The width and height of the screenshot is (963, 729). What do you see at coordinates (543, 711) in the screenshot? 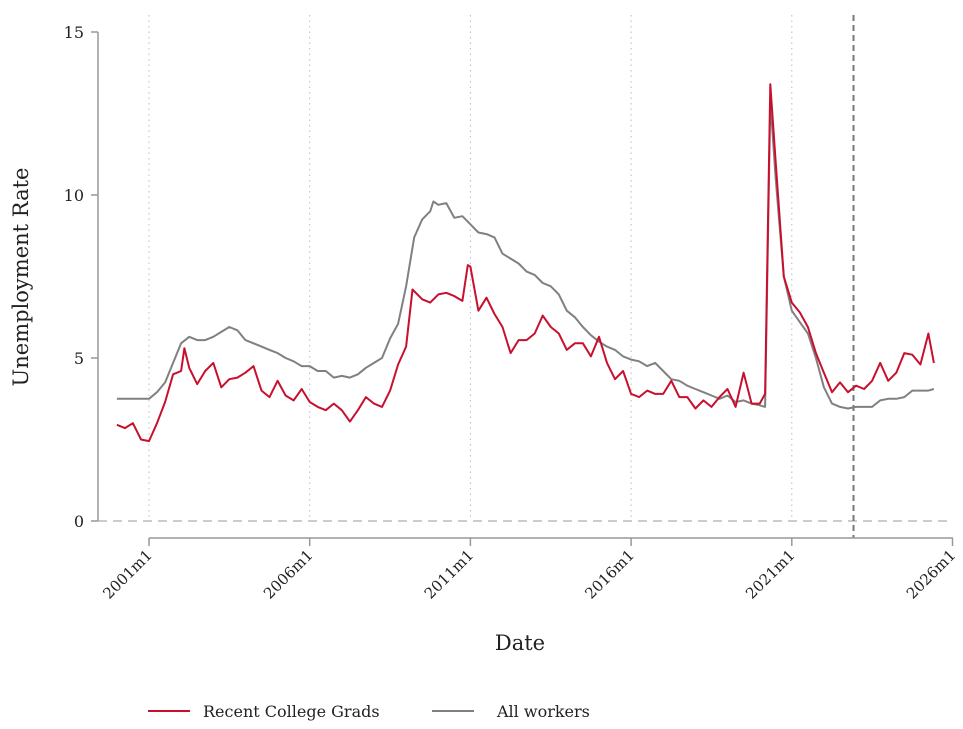
I see `legend-label-all-workers: All workers` at bounding box center [543, 711].